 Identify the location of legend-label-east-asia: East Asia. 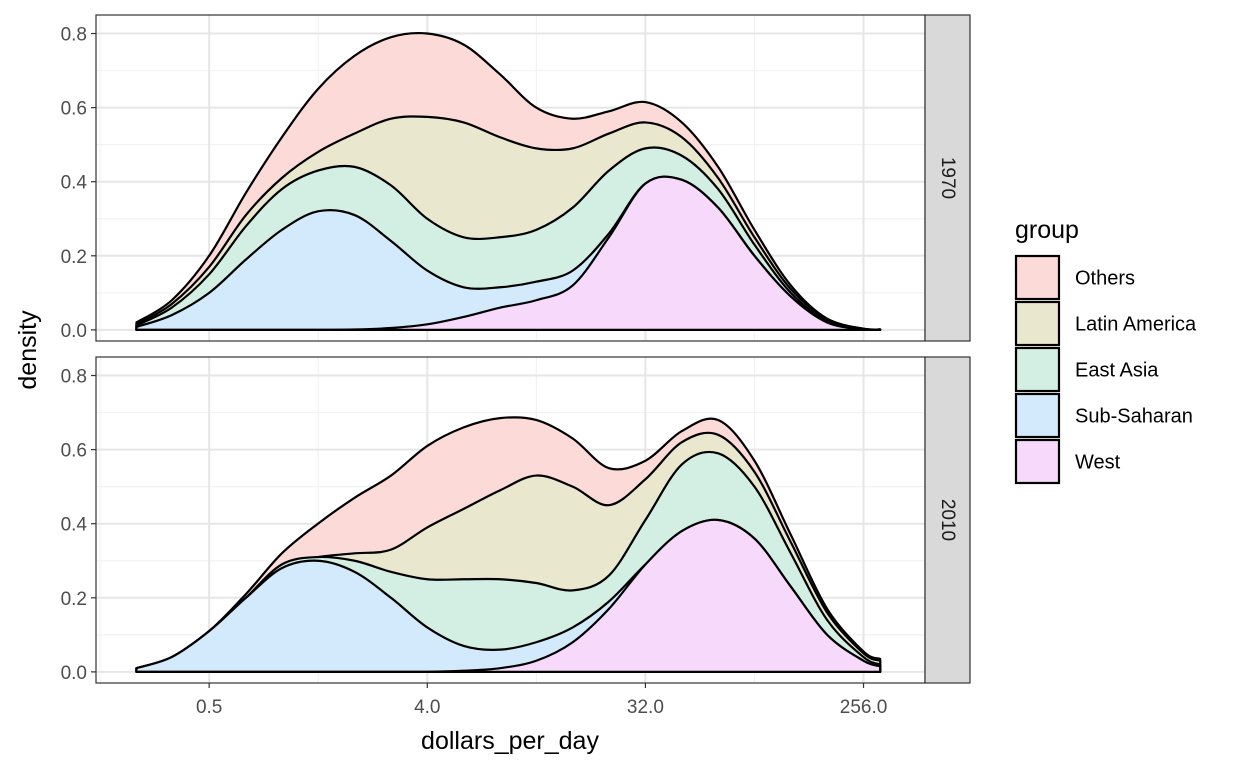
(1117, 371).